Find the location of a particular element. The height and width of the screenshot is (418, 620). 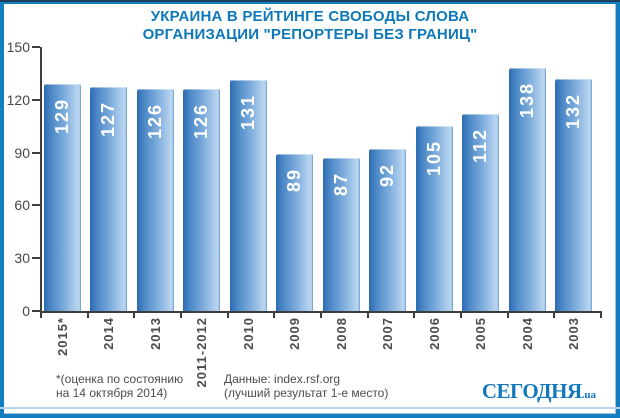

x-category-label: 2004 is located at coordinates (527, 333).